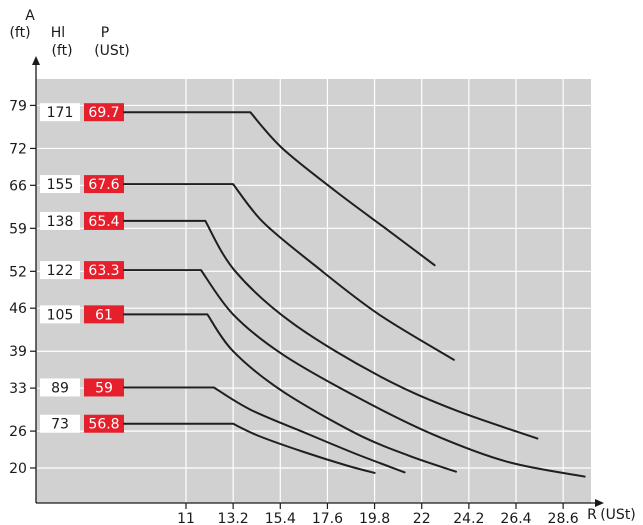 Image resolution: width=643 pixels, height=525 pixels. I want to click on x-tick-label: 17.6, so click(327, 518).